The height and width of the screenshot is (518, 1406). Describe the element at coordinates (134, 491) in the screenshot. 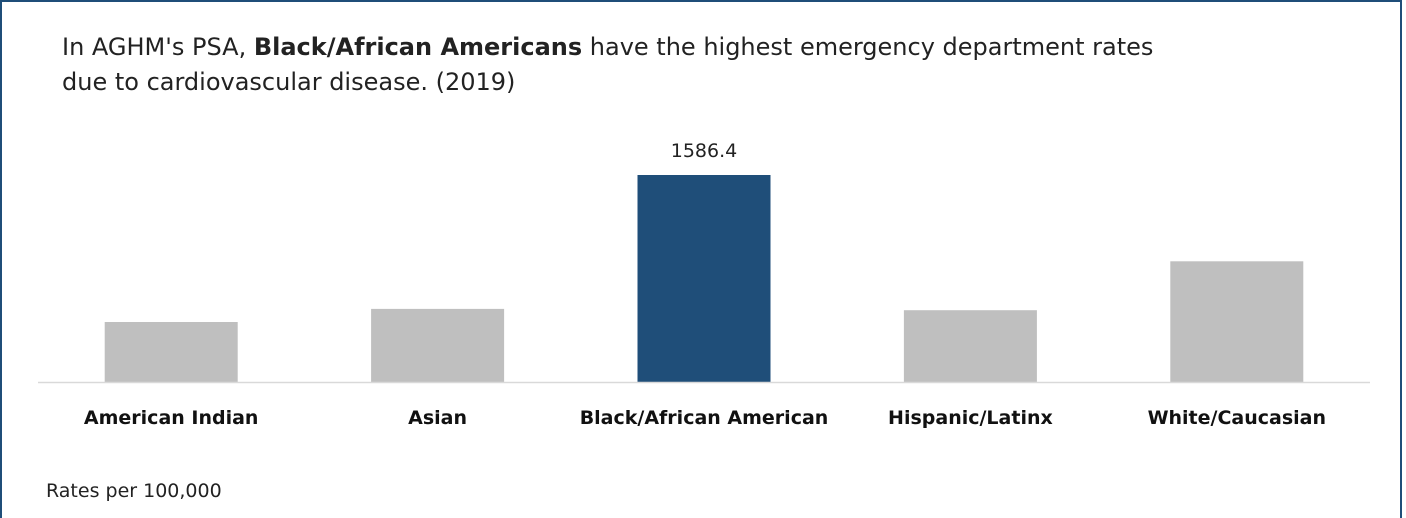

I see `rate-note: Rates per 100,000` at that location.